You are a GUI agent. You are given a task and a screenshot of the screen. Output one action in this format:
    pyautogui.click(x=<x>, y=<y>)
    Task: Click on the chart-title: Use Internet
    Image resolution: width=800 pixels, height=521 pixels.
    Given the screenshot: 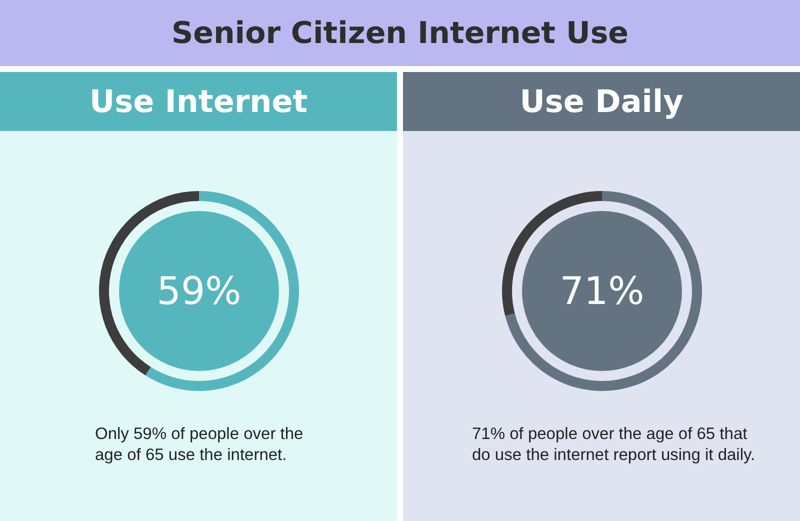 What is the action you would take?
    pyautogui.click(x=198, y=101)
    